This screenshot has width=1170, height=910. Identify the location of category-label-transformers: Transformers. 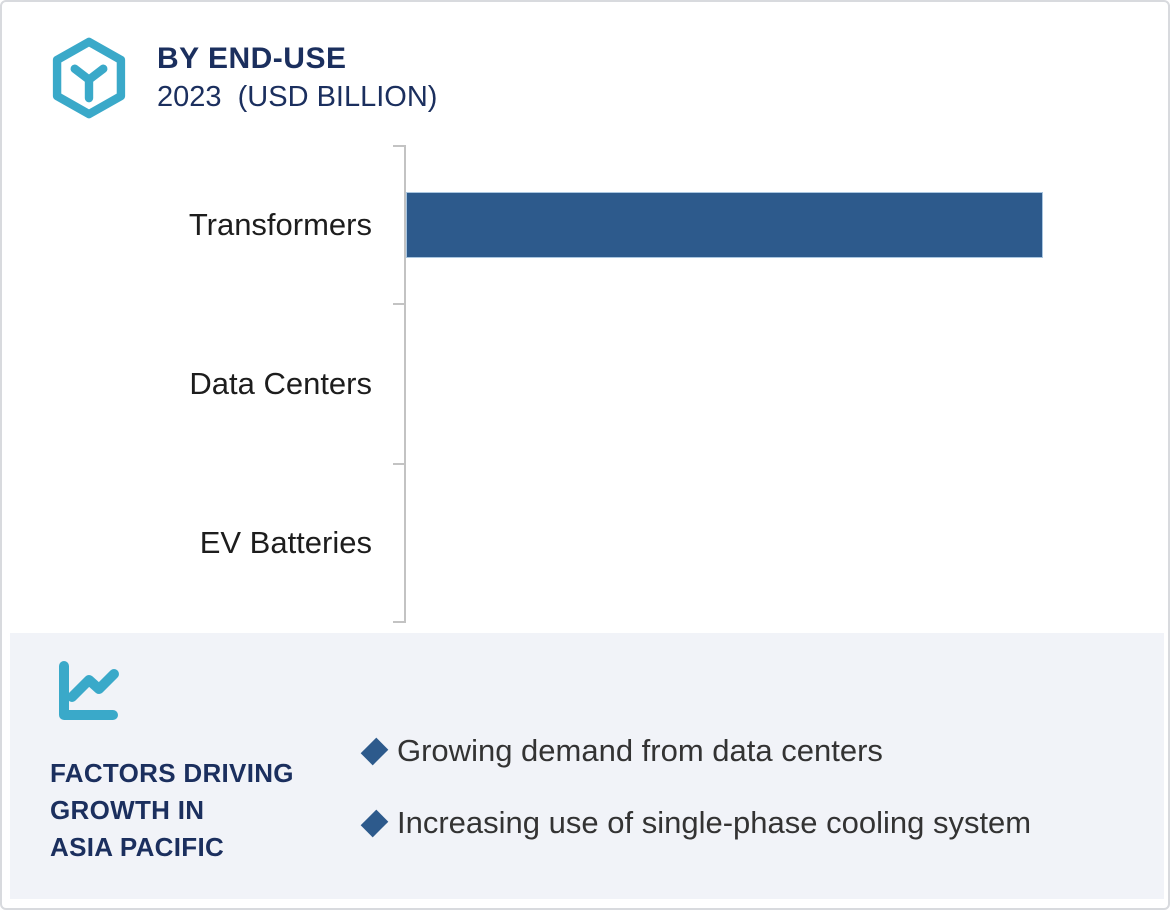
(280, 224).